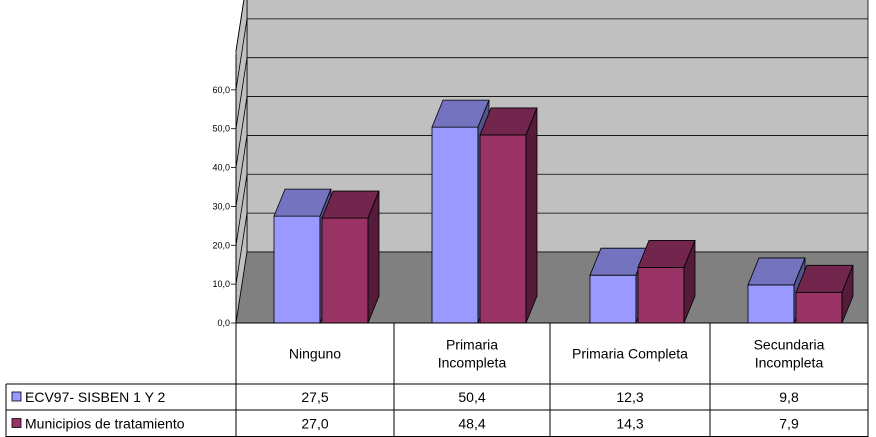 The image size is (876, 437). What do you see at coordinates (221, 284) in the screenshot?
I see `y-tick-label: 10,0` at bounding box center [221, 284].